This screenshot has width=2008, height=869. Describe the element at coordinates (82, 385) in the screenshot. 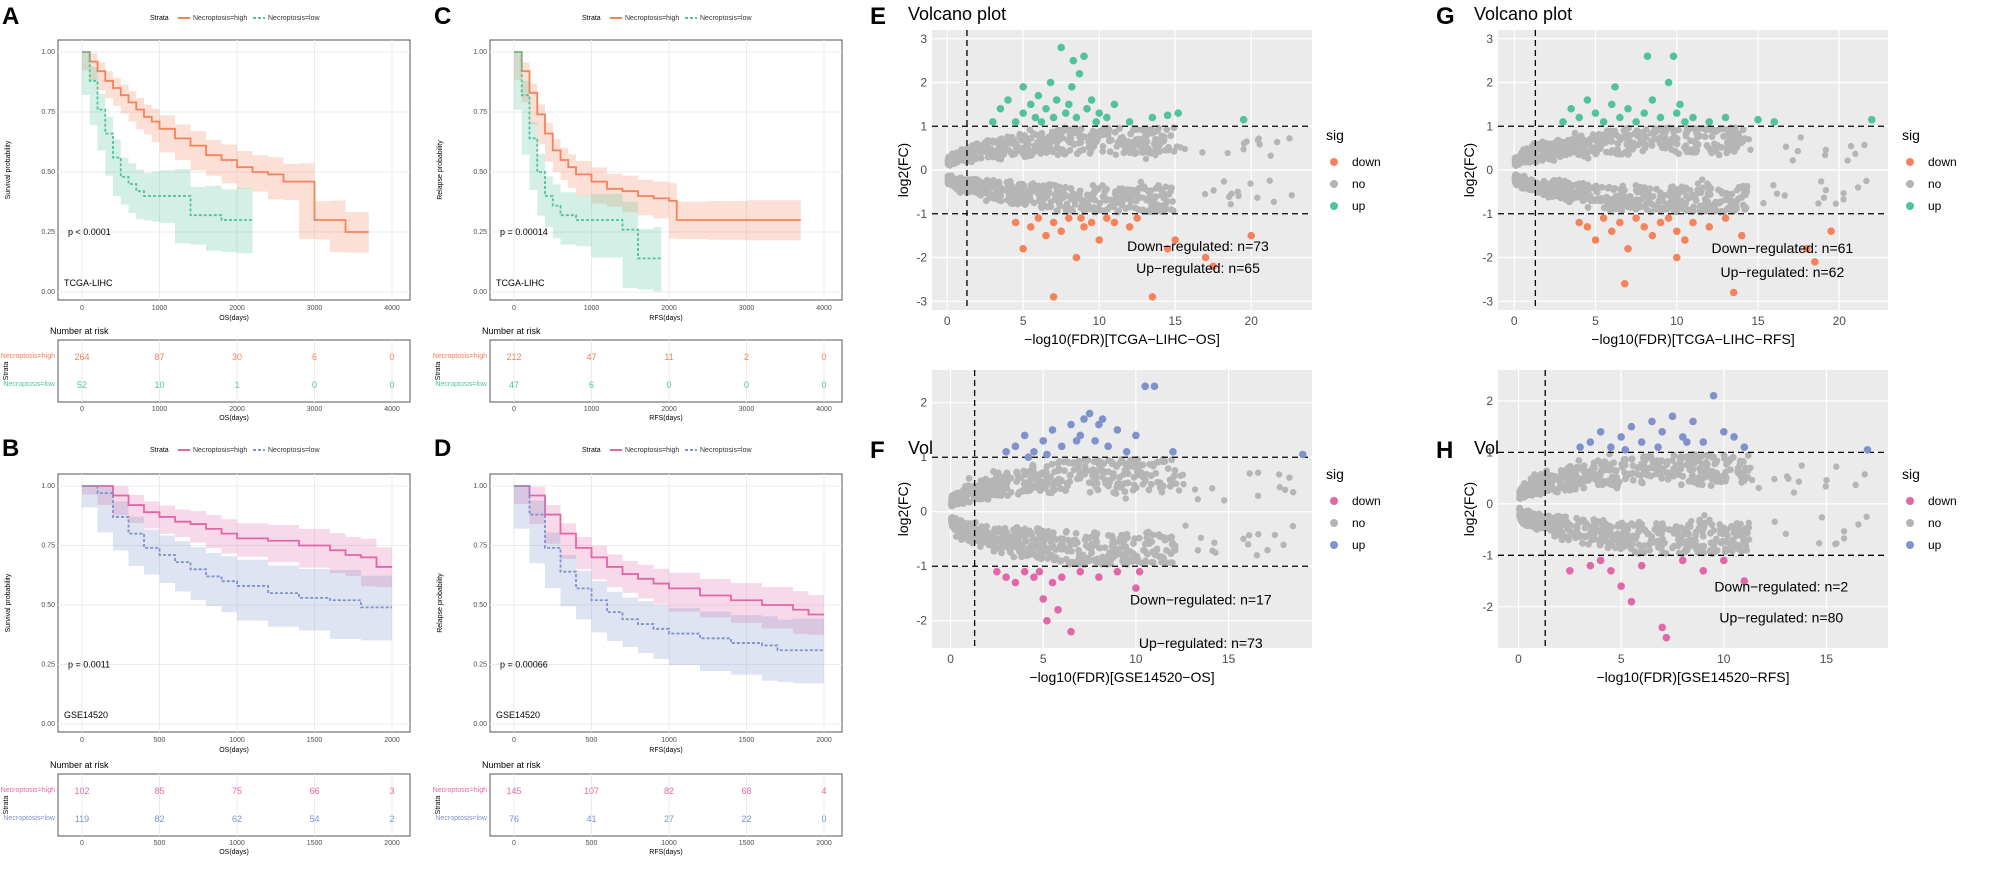

I see `risk-count-low: 52` at that location.